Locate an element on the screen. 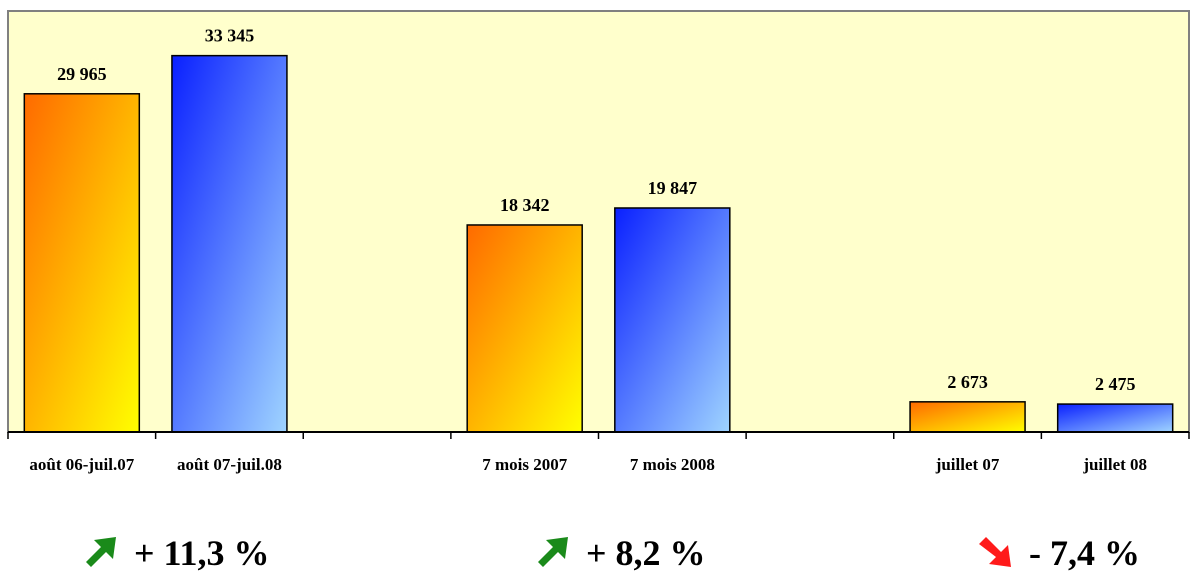 Image resolution: width=1195 pixels, height=580 pixels. change-indicator-3: - 7,4 % is located at coordinates (1057, 553).